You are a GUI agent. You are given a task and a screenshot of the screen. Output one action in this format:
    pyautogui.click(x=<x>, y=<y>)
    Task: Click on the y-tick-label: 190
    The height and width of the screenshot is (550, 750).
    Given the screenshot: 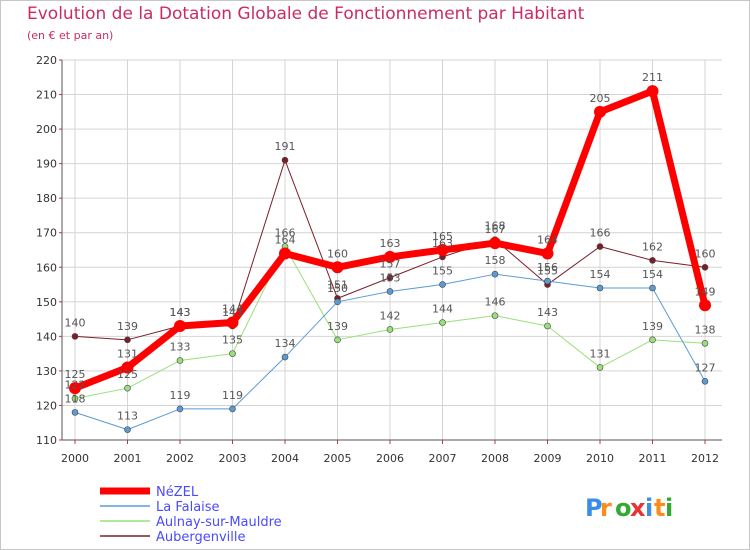 What is the action you would take?
    pyautogui.click(x=46, y=164)
    